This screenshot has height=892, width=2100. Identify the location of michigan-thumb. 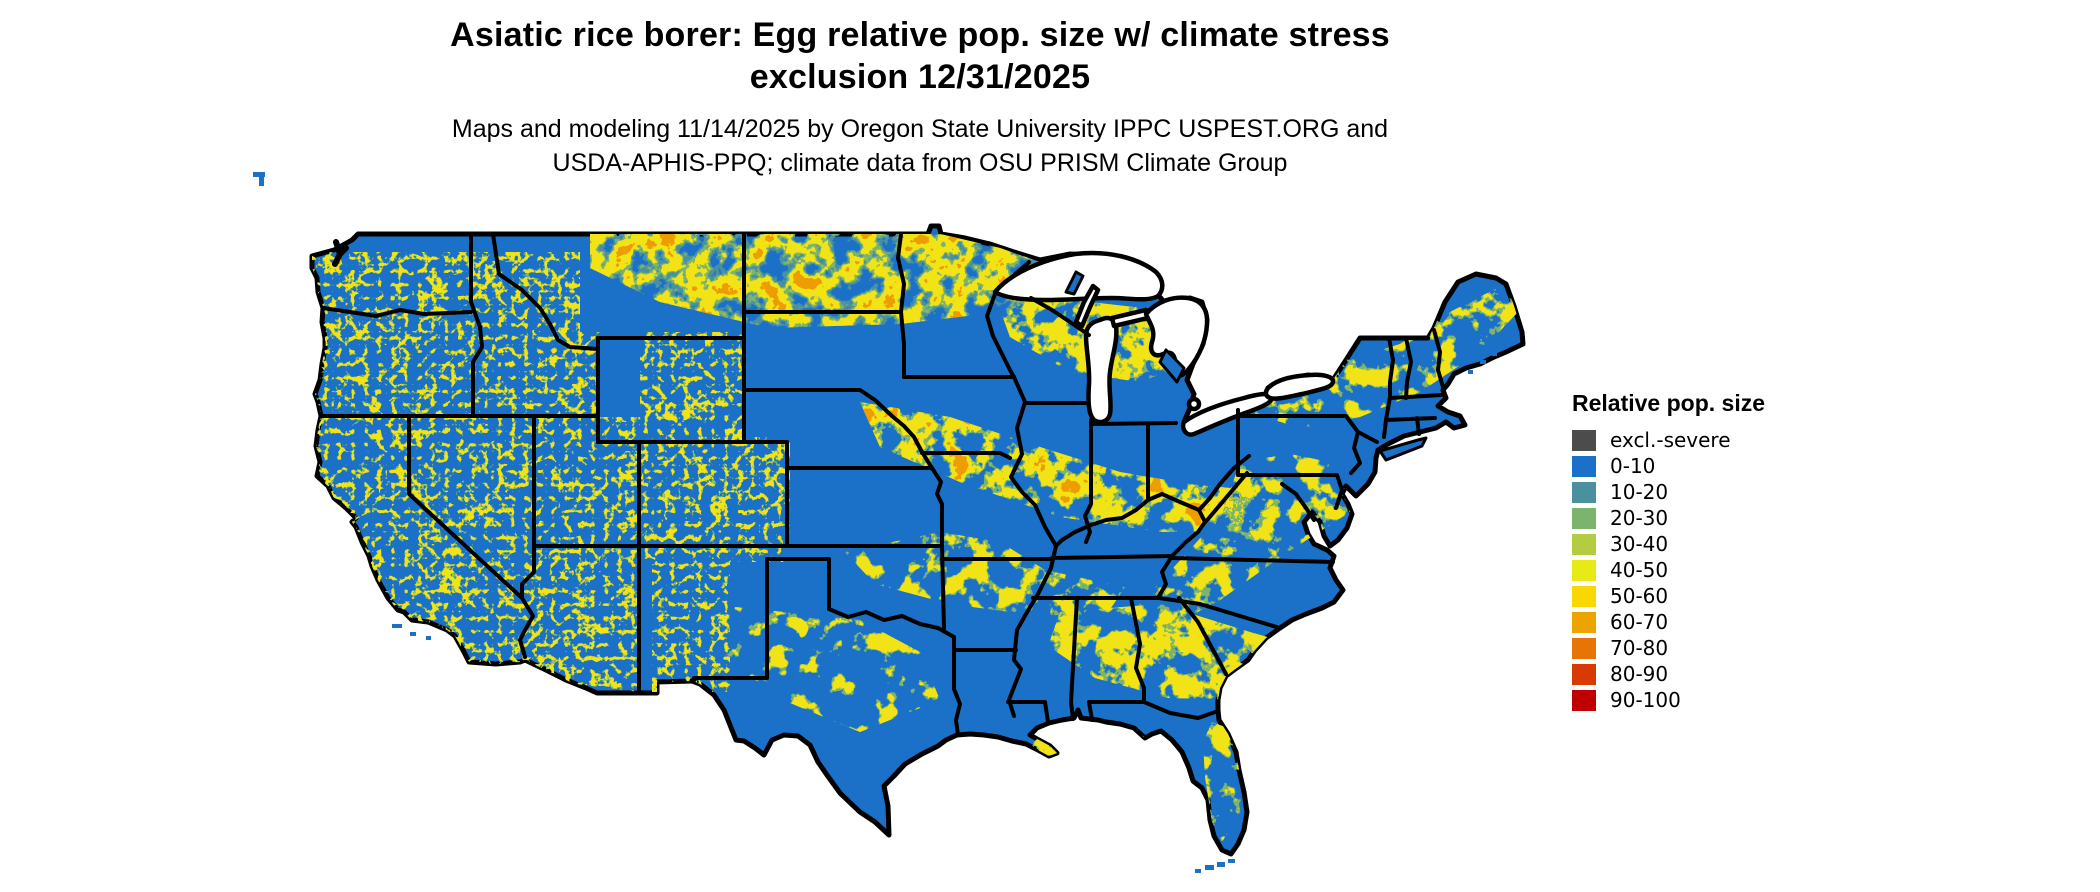
(1172, 366).